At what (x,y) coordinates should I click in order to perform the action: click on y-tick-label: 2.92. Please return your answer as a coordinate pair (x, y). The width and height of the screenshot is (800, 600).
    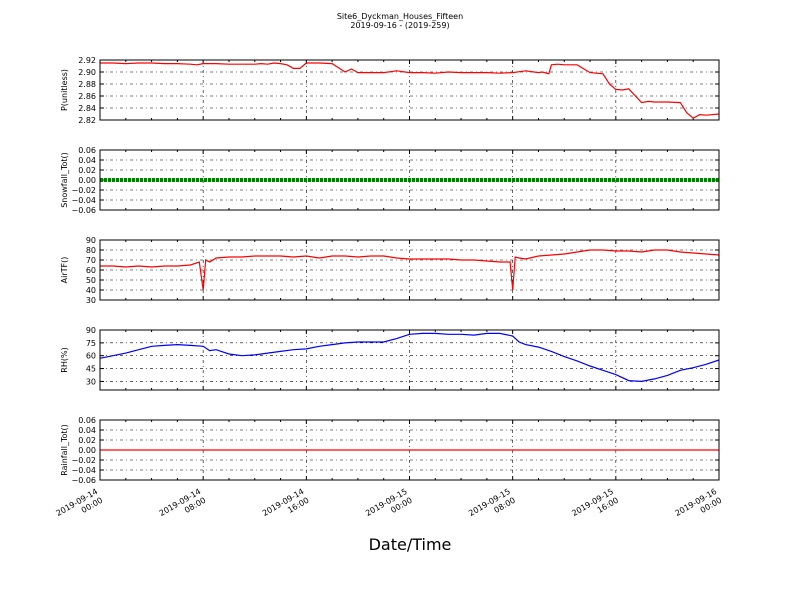
    Looking at the image, I should click on (87, 60).